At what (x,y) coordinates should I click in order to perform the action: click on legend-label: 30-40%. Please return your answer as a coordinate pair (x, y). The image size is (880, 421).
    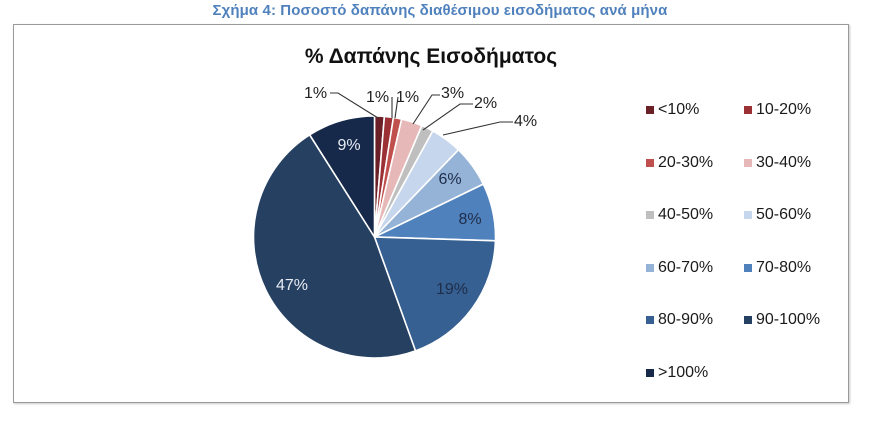
    Looking at the image, I should click on (784, 162).